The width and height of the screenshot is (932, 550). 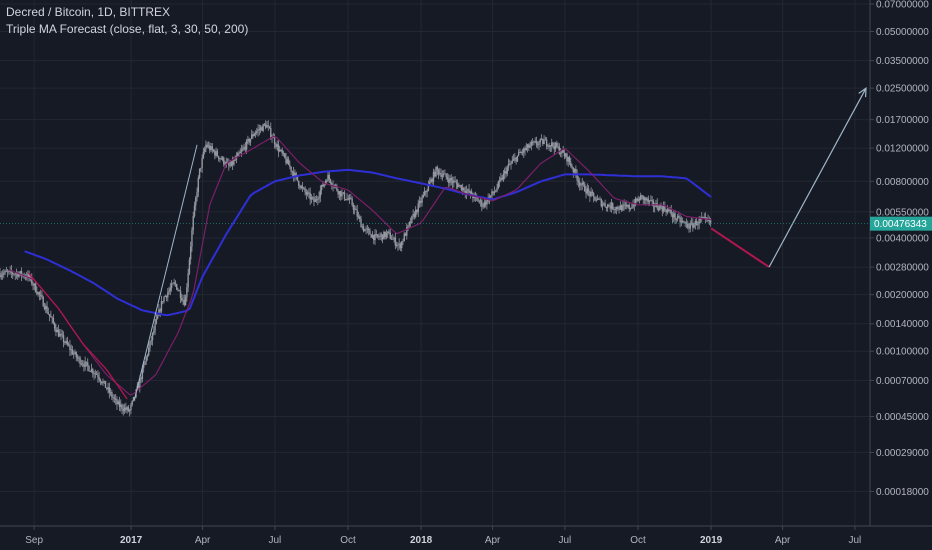 I want to click on x-tick-label: 2017, so click(x=131, y=540).